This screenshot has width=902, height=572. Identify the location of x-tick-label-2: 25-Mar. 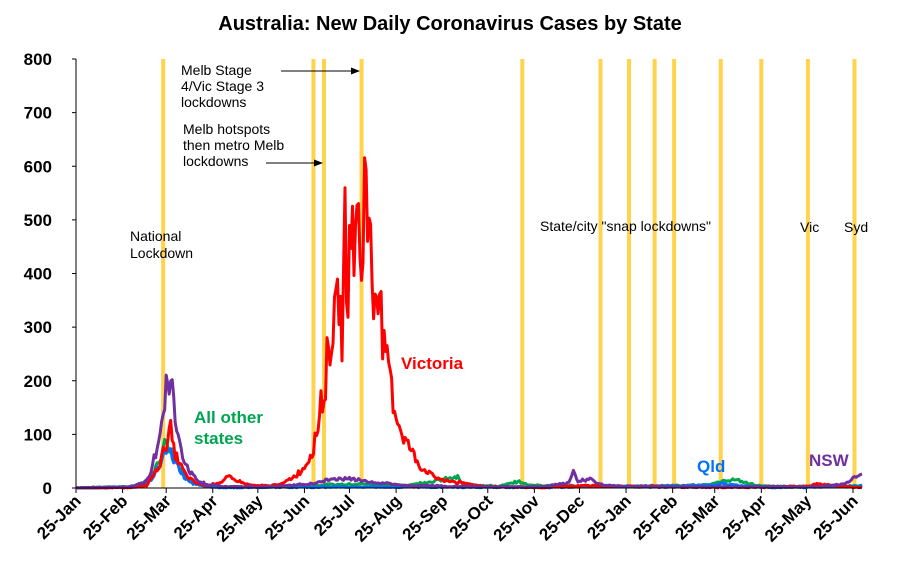
(149, 517).